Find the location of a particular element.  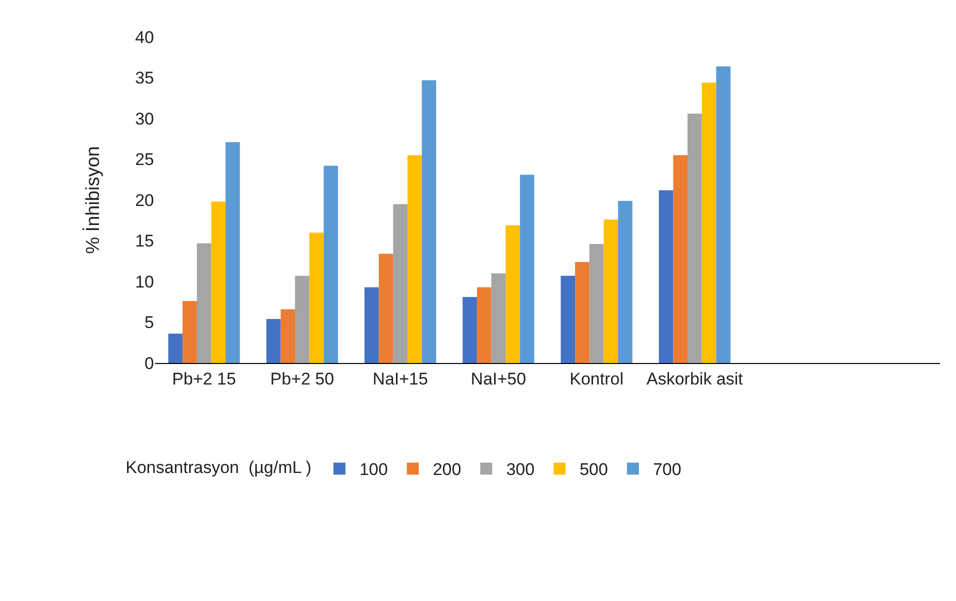

y-tick-label: 0 is located at coordinates (149, 363).